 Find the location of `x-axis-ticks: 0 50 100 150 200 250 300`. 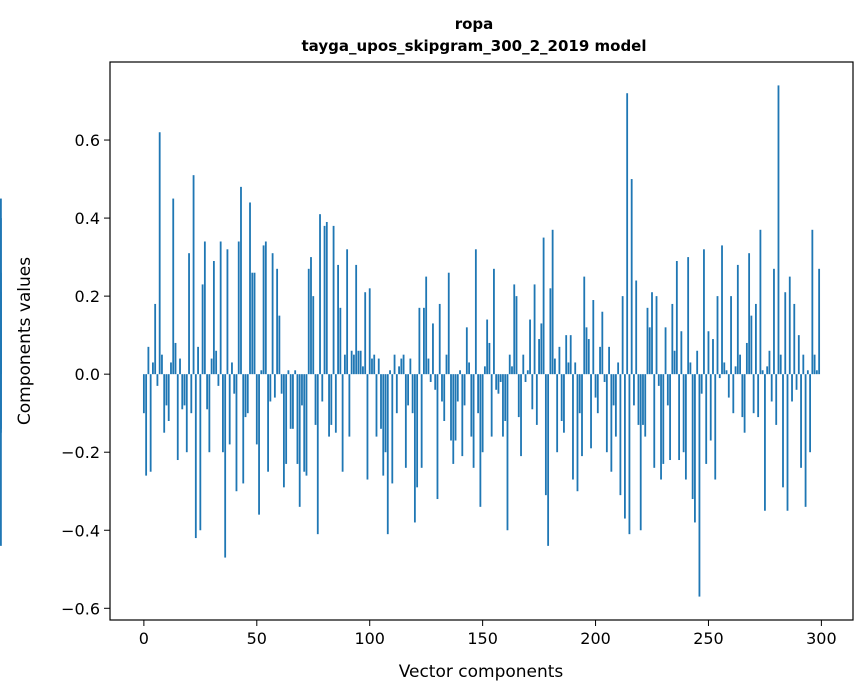

x-axis-ticks: 0 50 100 150 200 250 300 is located at coordinates (488, 634).